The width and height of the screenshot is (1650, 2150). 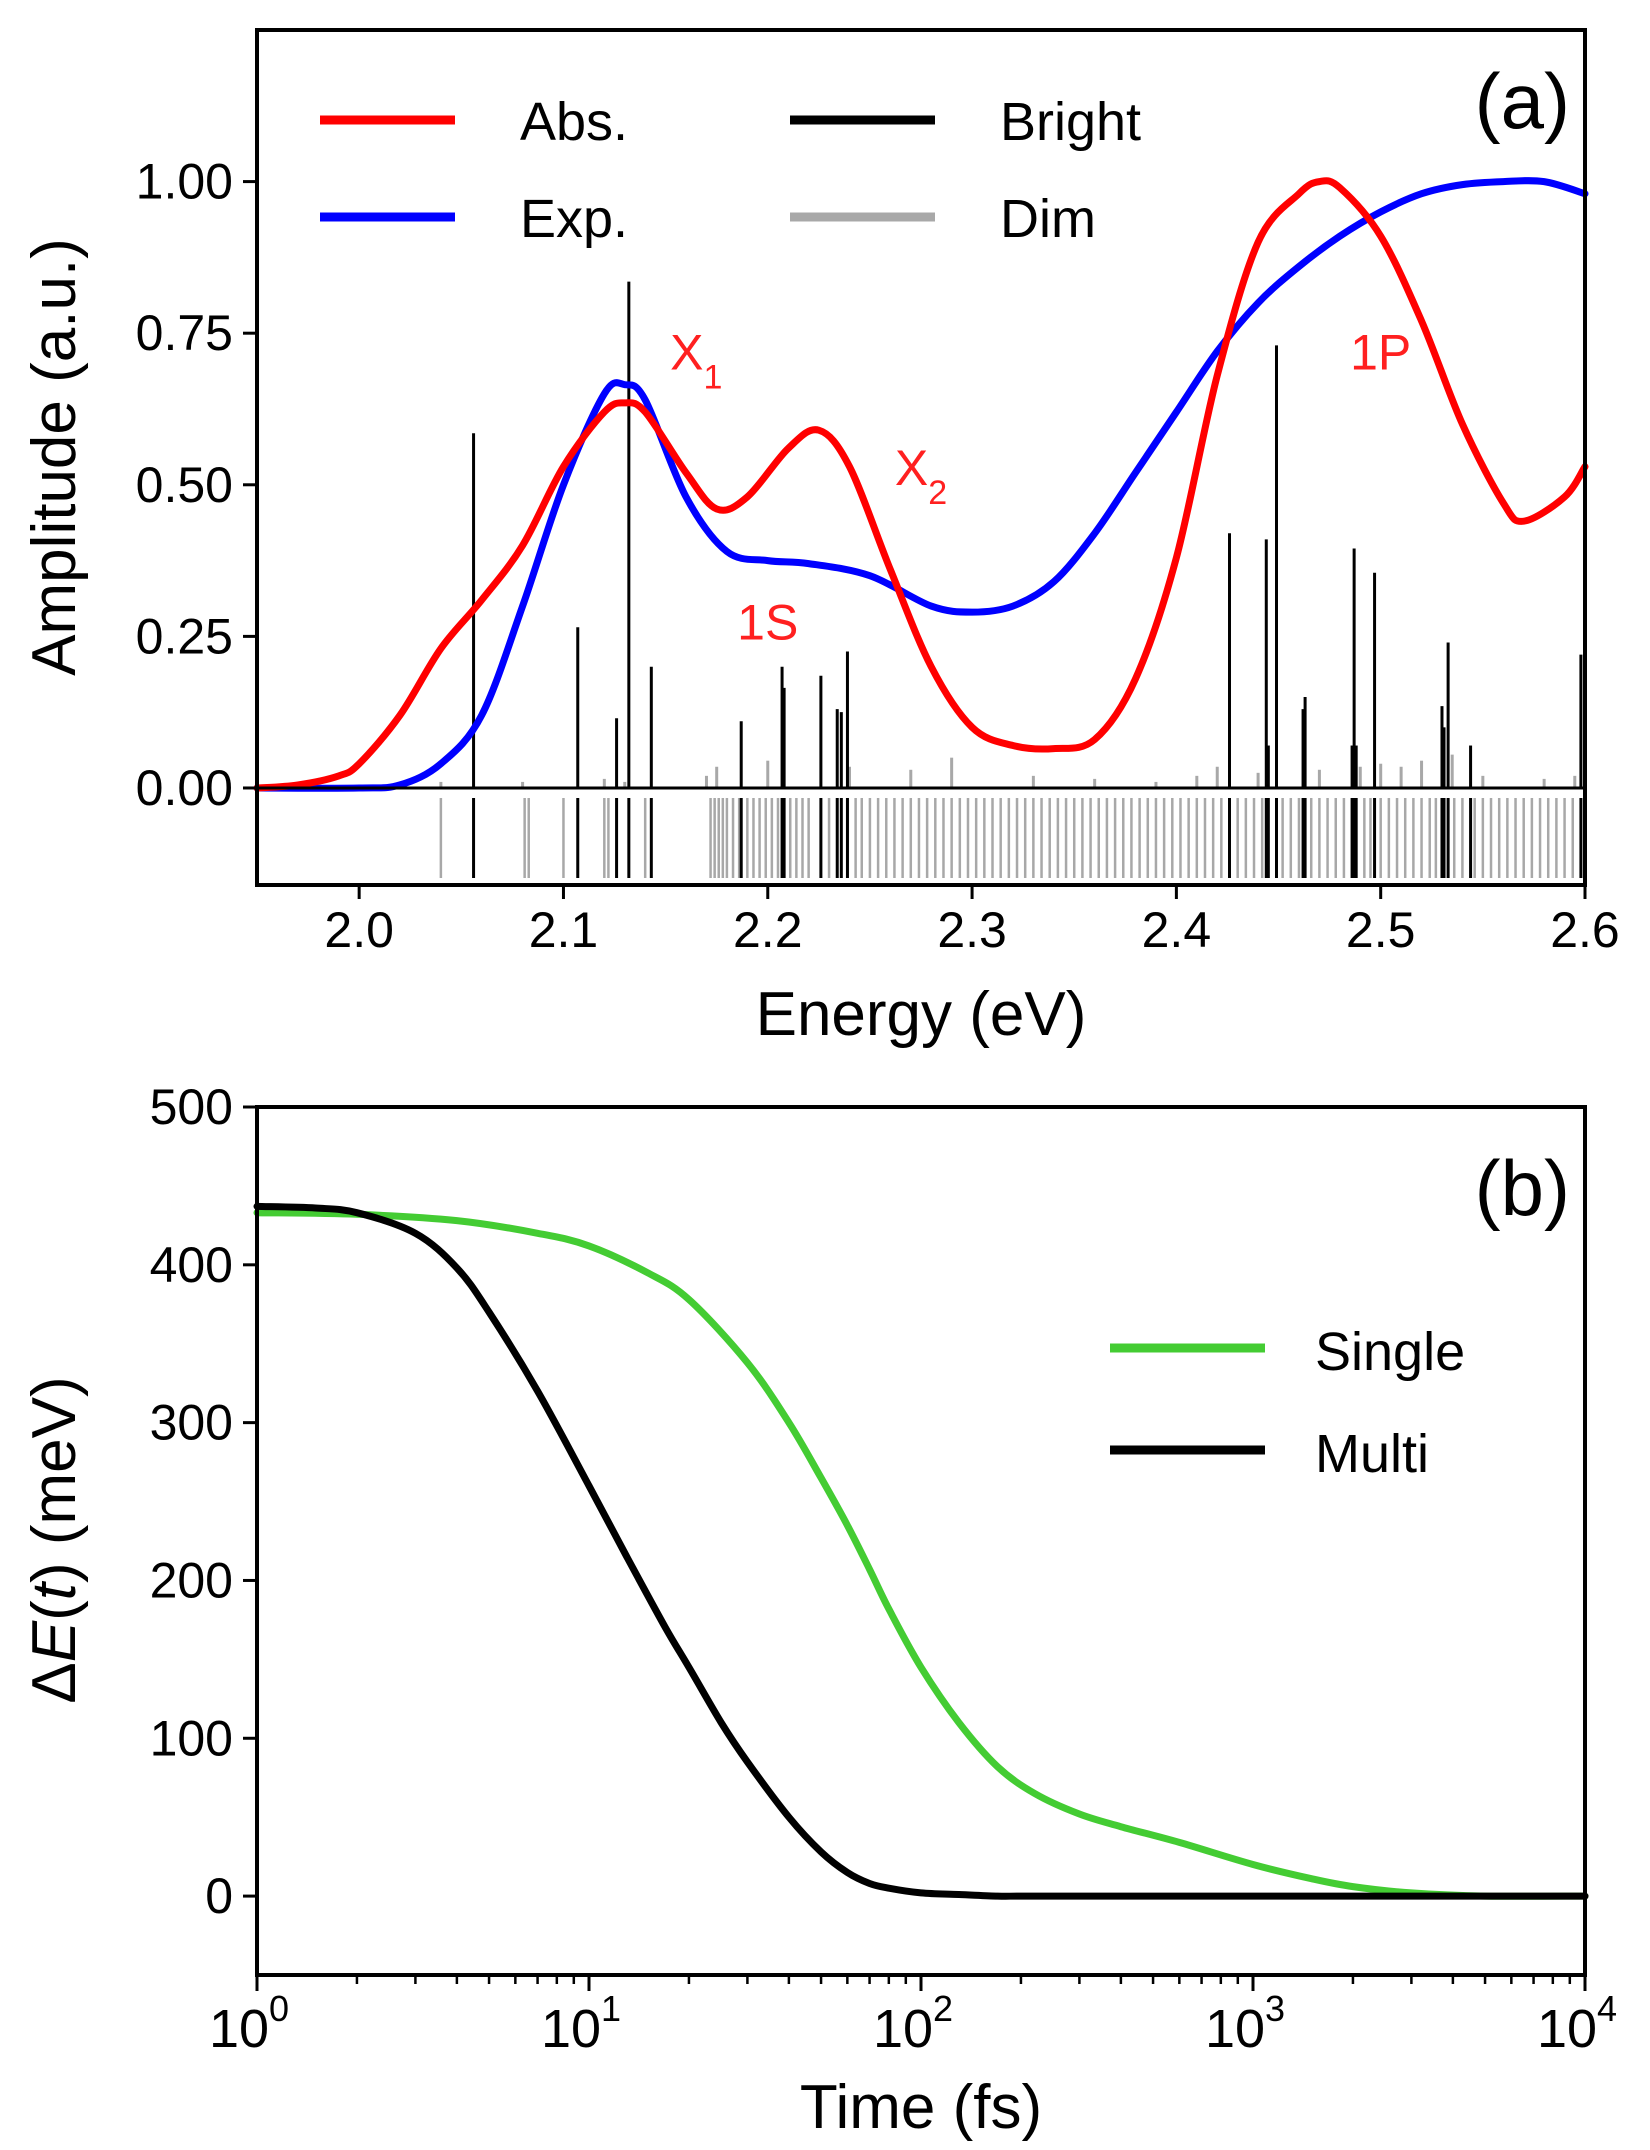 What do you see at coordinates (1381, 930) in the screenshot?
I see `x-tick-label: 2.5` at bounding box center [1381, 930].